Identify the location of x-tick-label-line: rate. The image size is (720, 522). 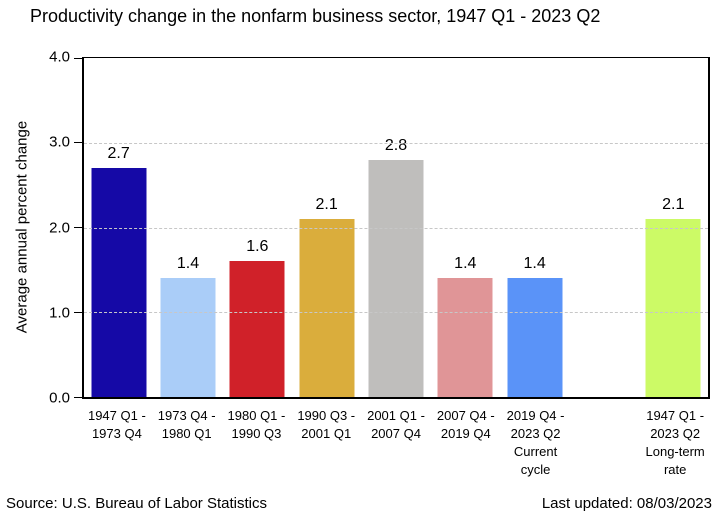
(675, 469).